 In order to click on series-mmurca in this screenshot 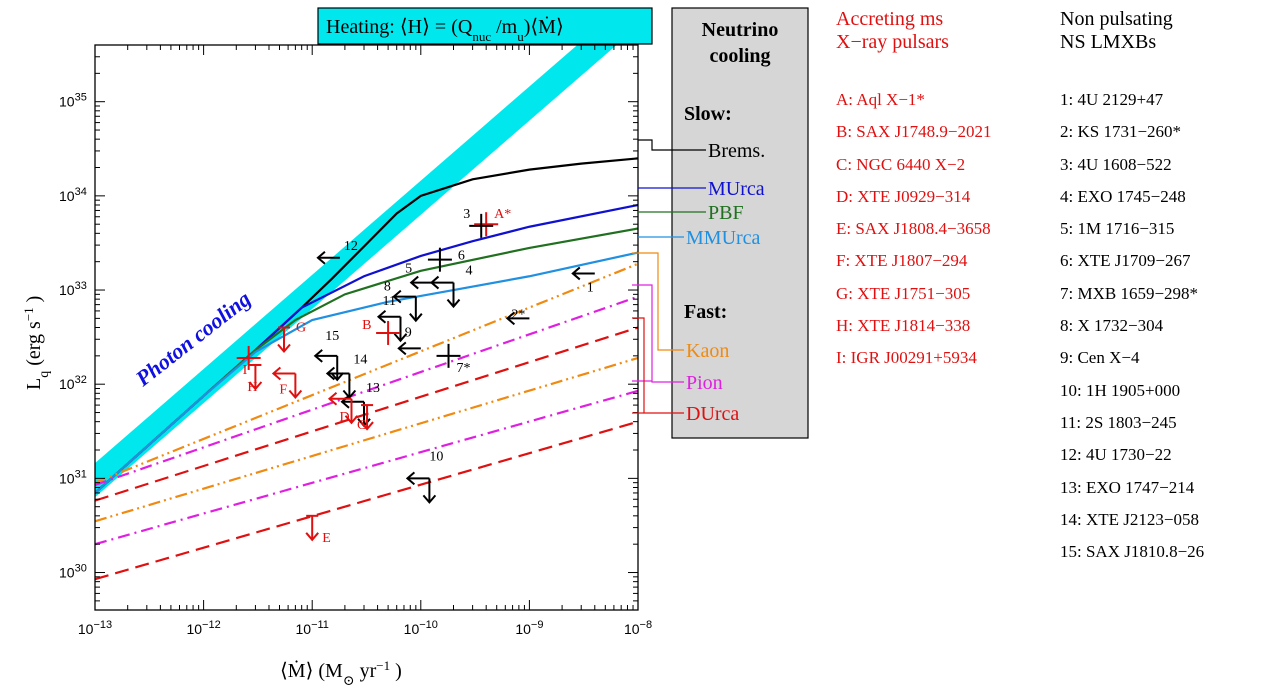, I will do `click(366, 372)`.